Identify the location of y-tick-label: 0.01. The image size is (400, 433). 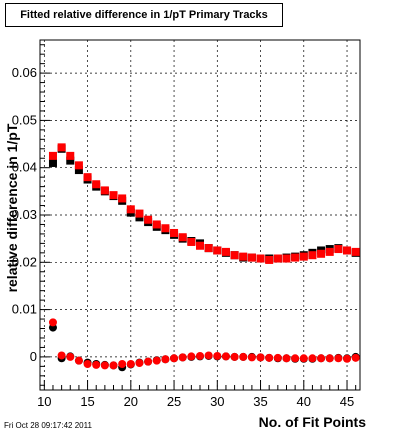
(24, 309).